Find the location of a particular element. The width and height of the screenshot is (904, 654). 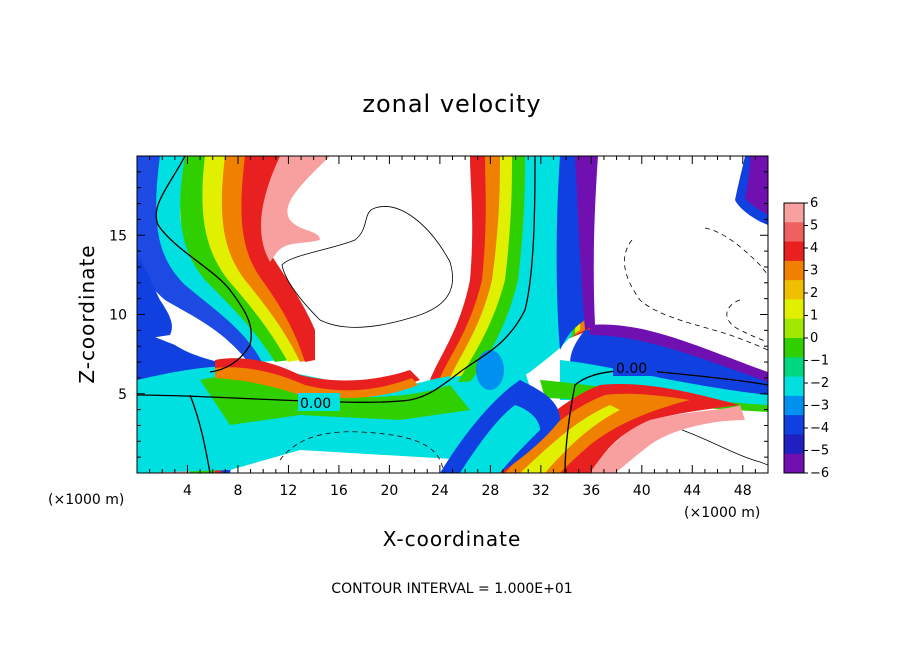

x-tick-label: 20 is located at coordinates (389, 491).